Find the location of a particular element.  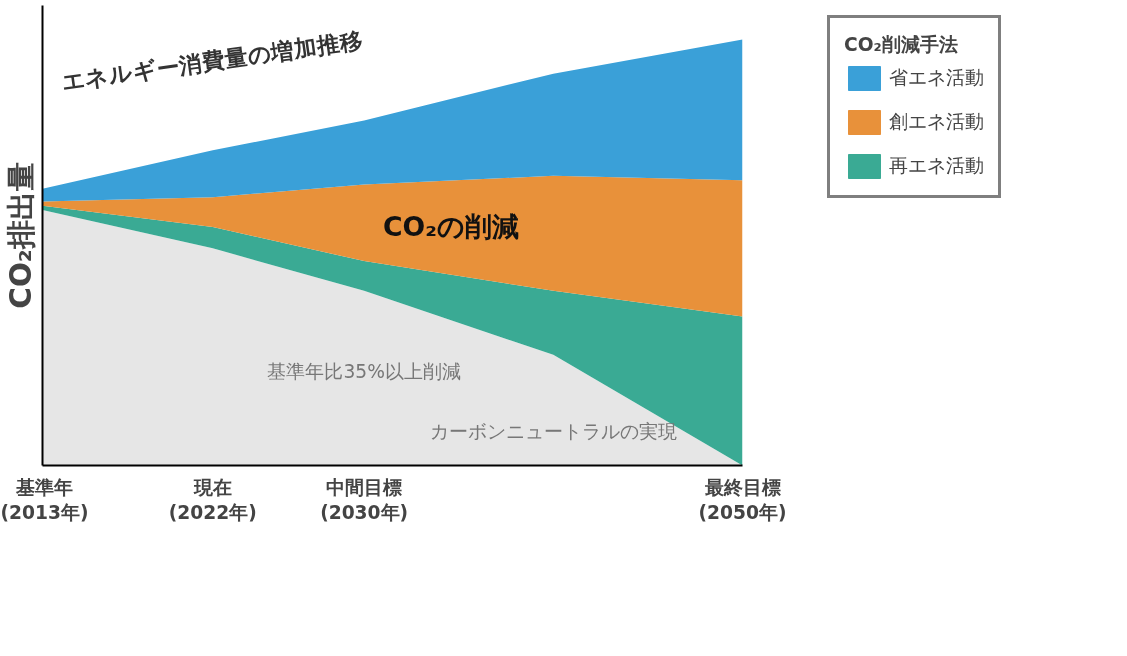

x-tick-label: 現在 (2022年) is located at coordinates (212, 499).